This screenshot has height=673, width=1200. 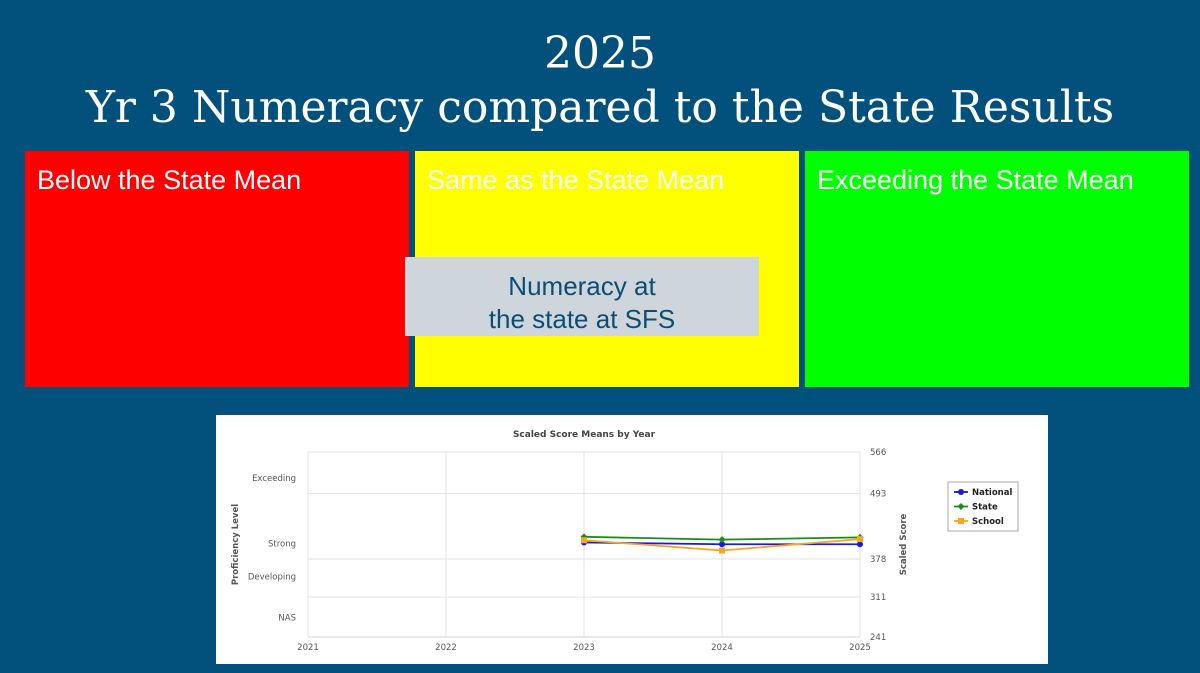 I want to click on right-tick-label: 566, so click(x=878, y=453).